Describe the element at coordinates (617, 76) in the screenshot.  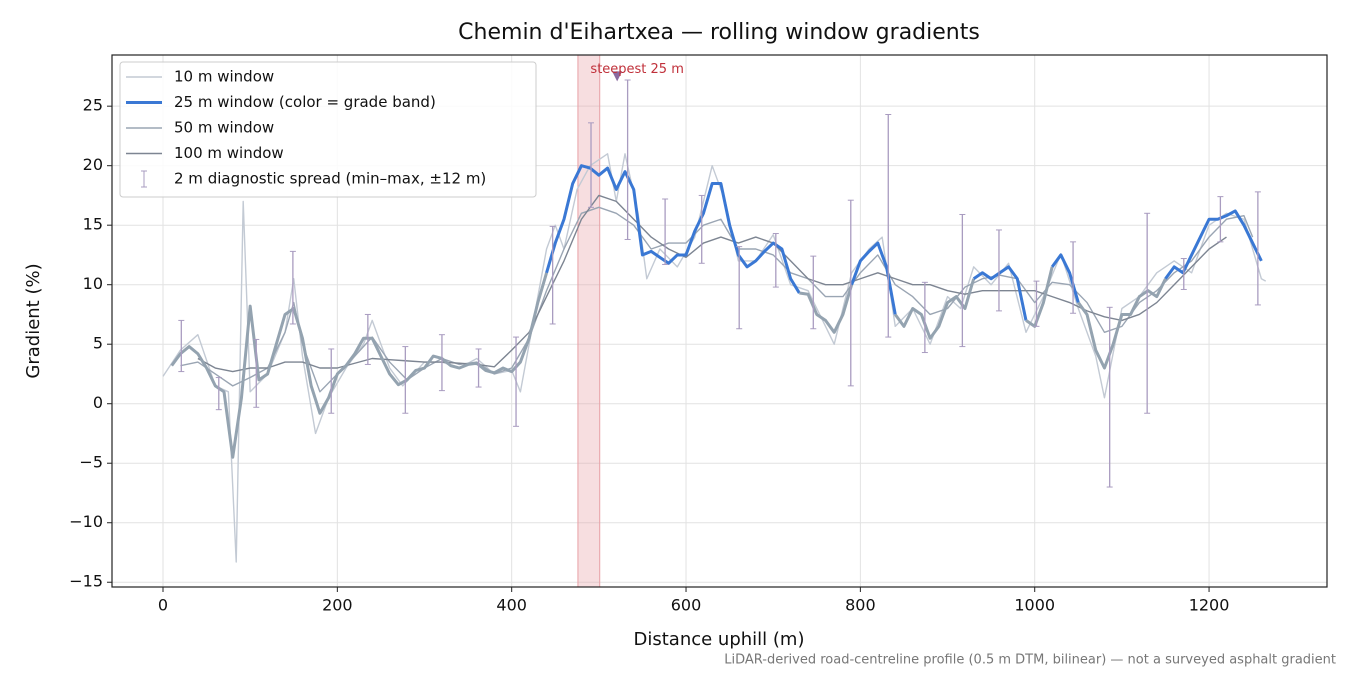
I see `steepest-marker` at that location.